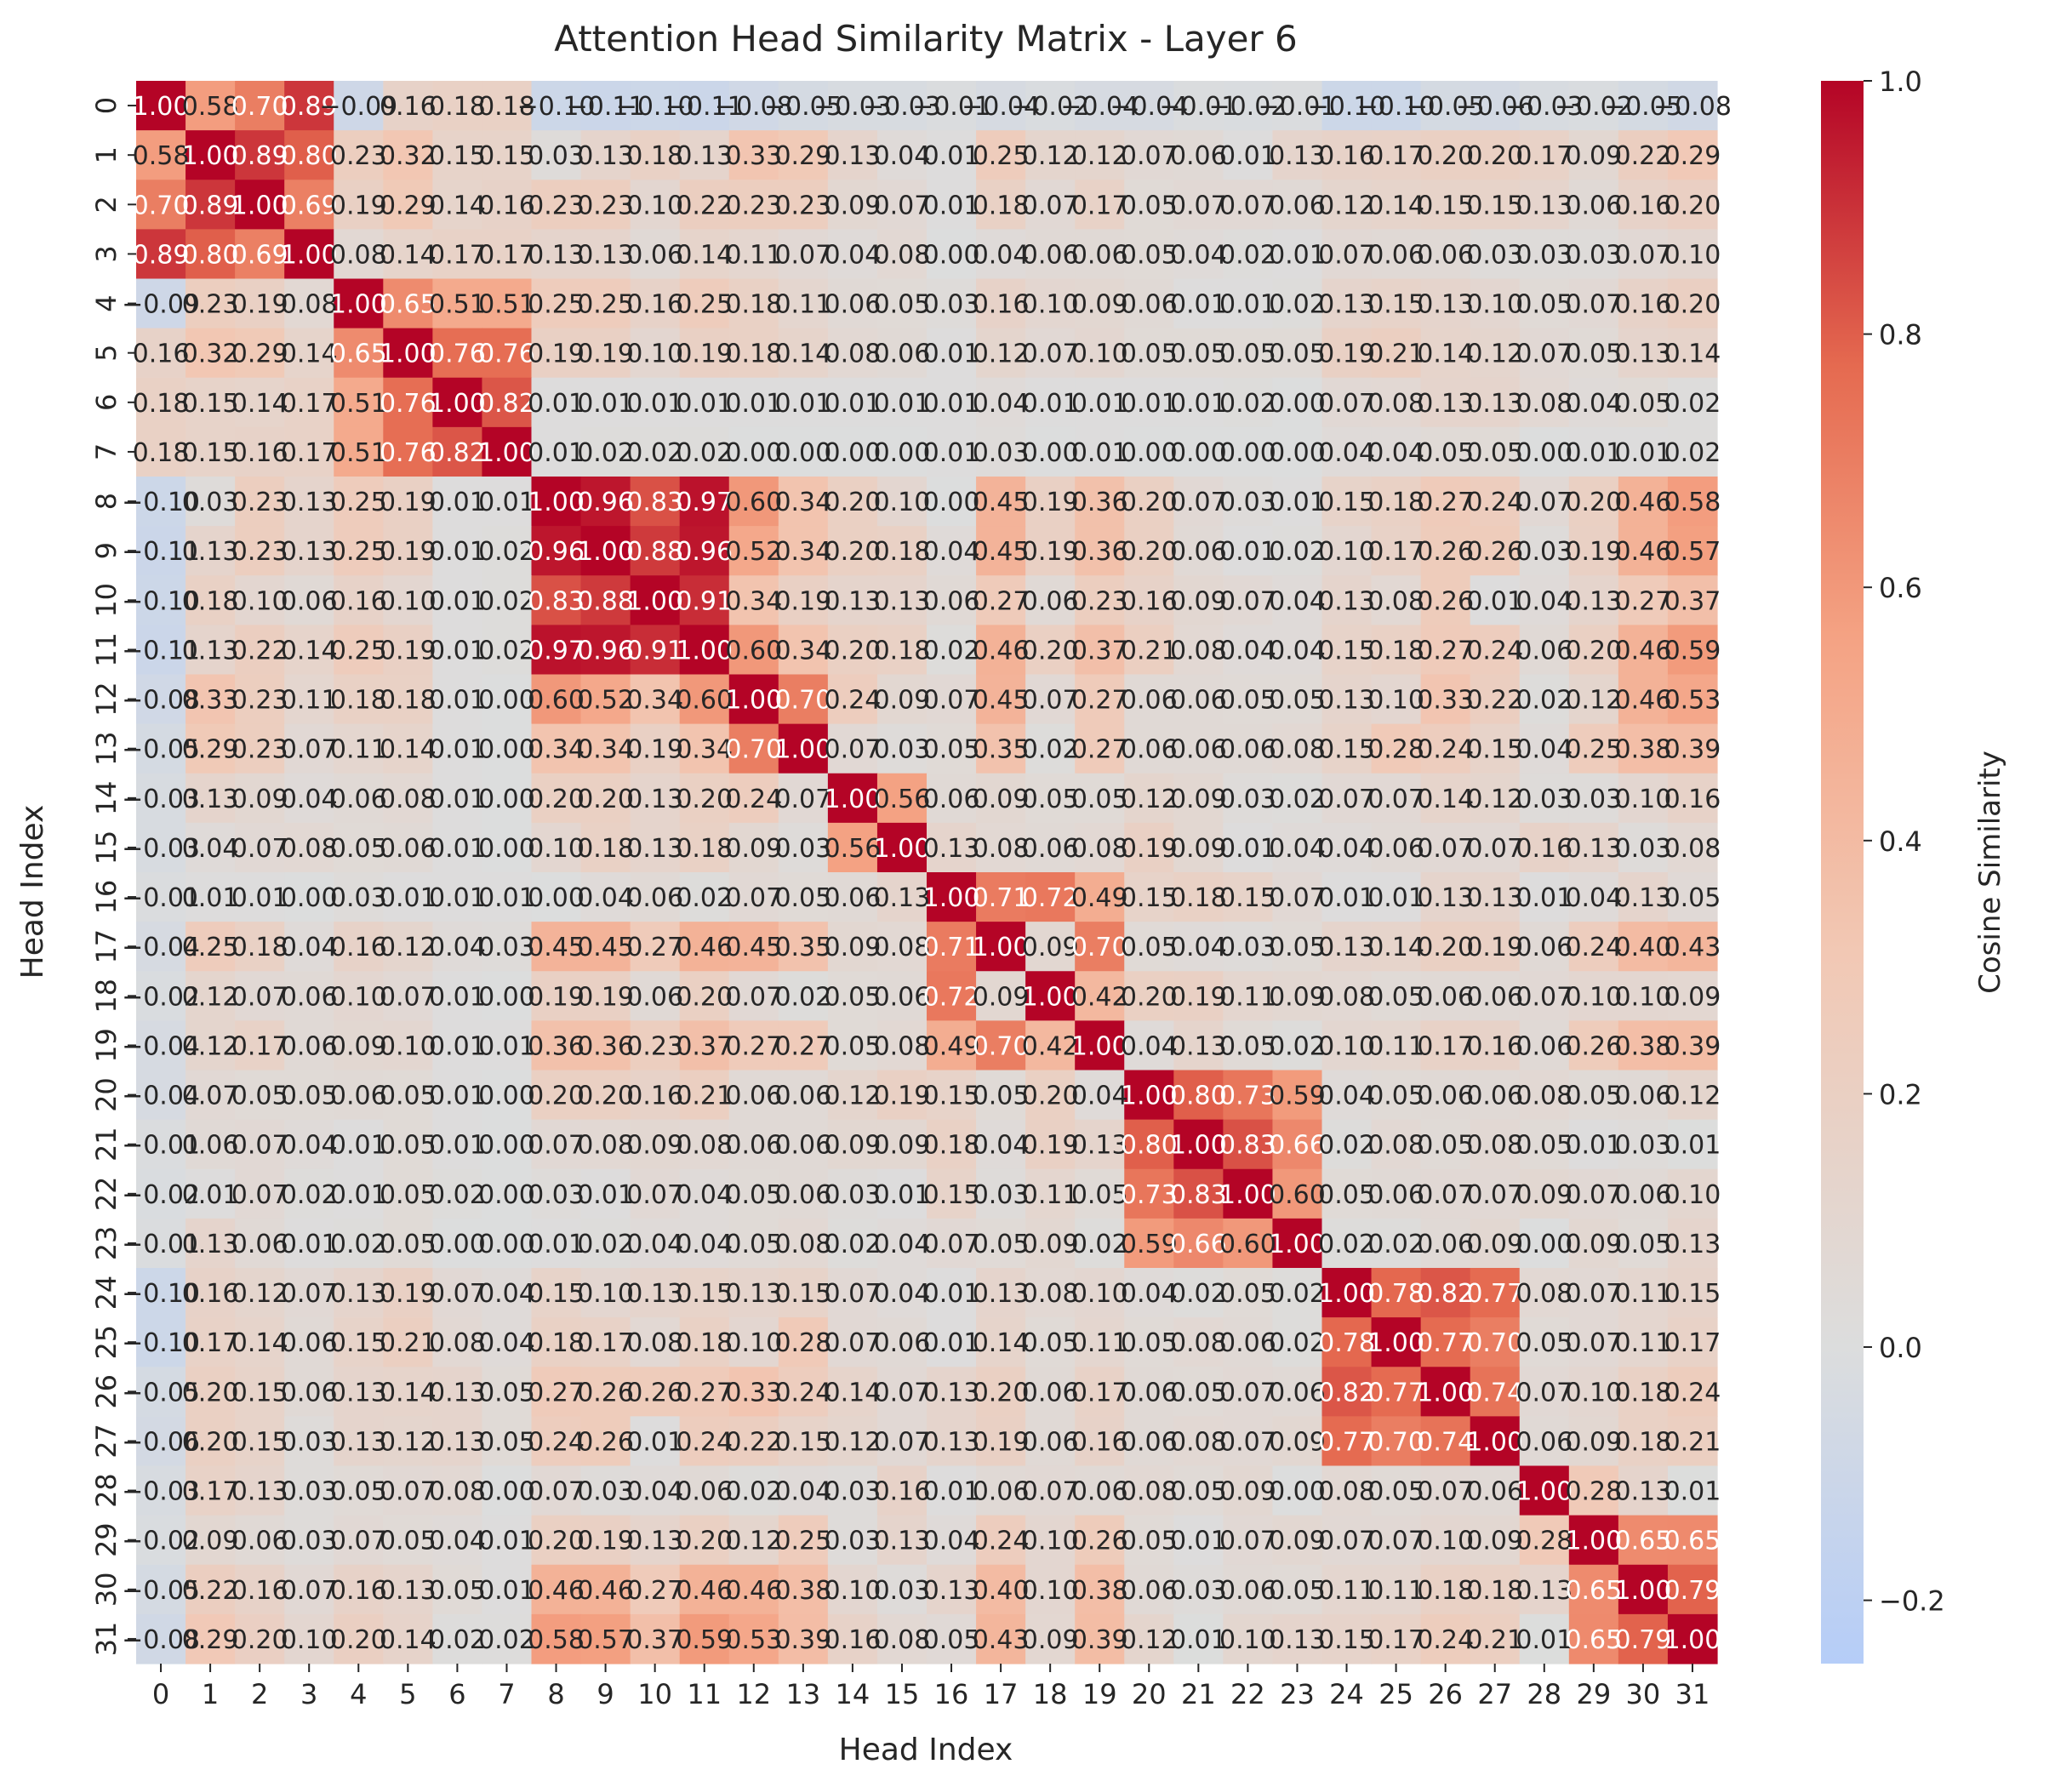 This screenshot has width=2072, height=1787. What do you see at coordinates (654, 947) in the screenshot?
I see `heatmap-cell-label: 0.27` at bounding box center [654, 947].